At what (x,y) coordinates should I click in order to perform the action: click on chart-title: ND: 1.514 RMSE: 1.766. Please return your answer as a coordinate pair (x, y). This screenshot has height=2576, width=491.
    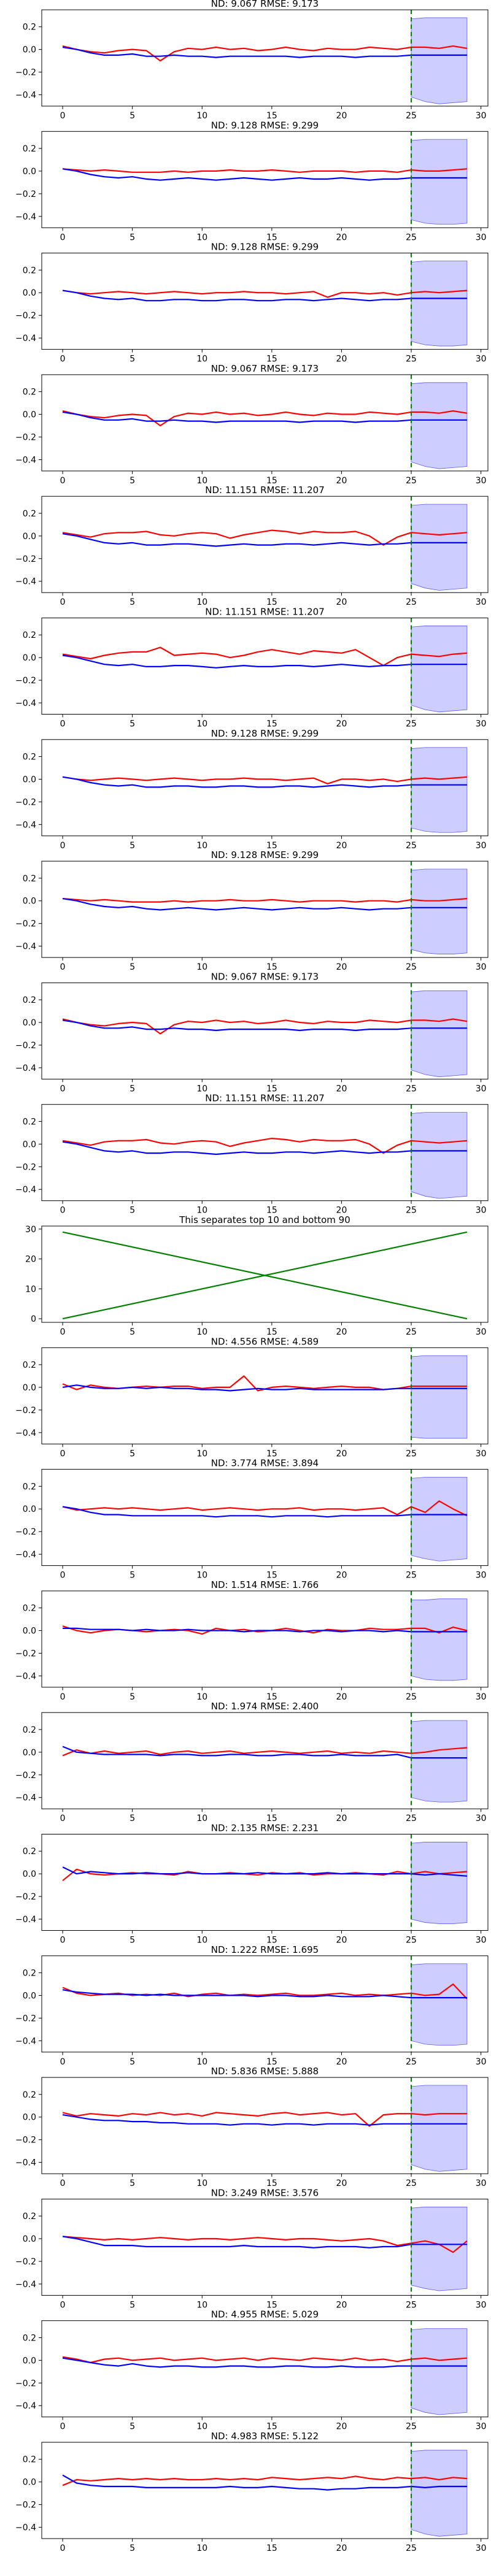
    Looking at the image, I should click on (265, 1584).